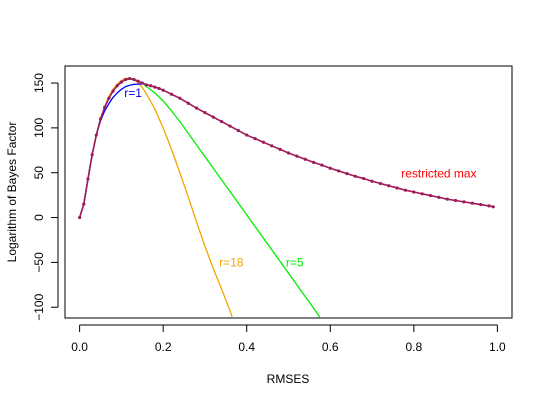  Describe the element at coordinates (12, 192) in the screenshot. I see `y-axis-label: Logarithm of Bayes Factor` at that location.